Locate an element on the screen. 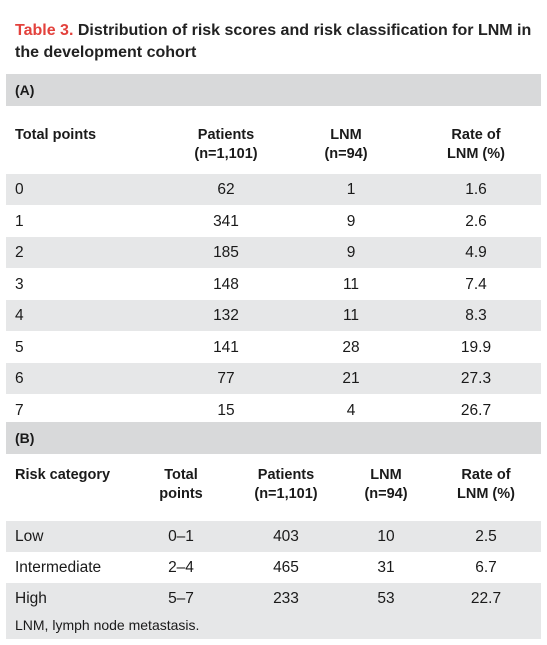  table-row: Intermediate 2–4 465 31 6.7 is located at coordinates (273, 567).